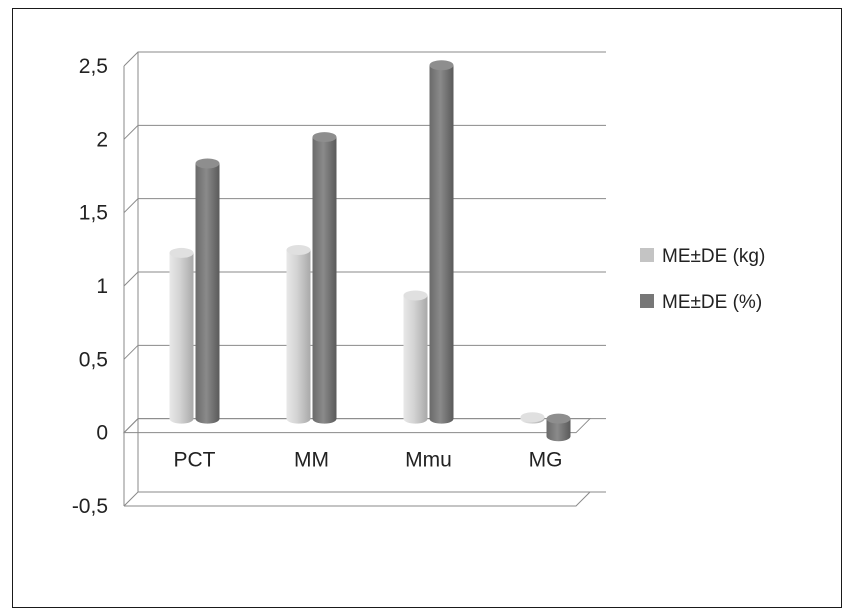 The width and height of the screenshot is (854, 608). I want to click on x-category-label: Mmu, so click(428, 460).